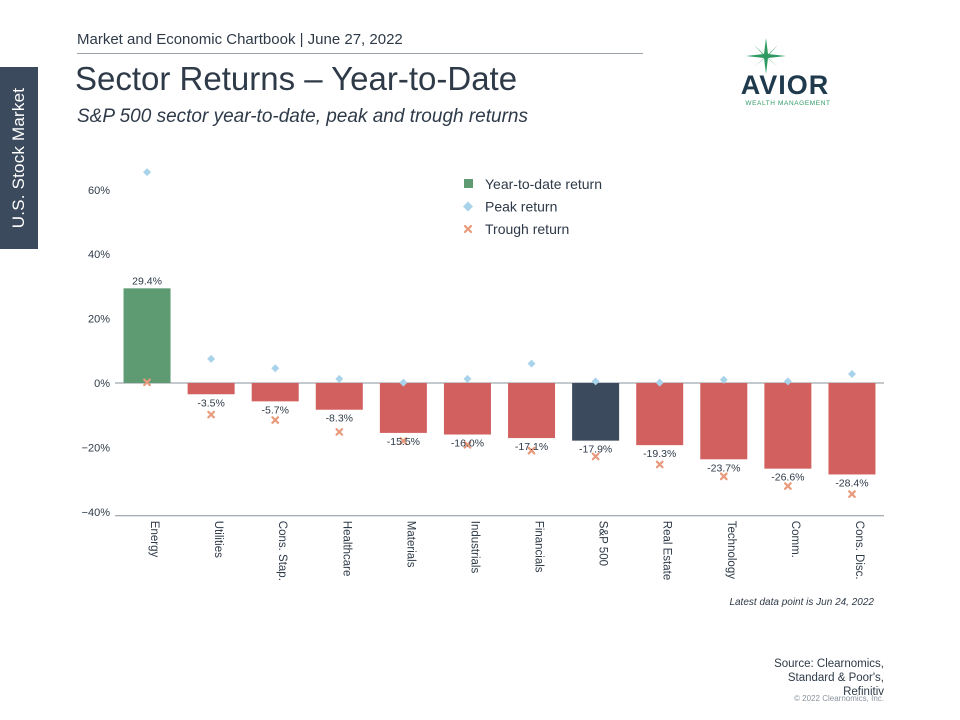 The image size is (960, 720). What do you see at coordinates (521, 207) in the screenshot?
I see `legend-label: Peak return` at bounding box center [521, 207].